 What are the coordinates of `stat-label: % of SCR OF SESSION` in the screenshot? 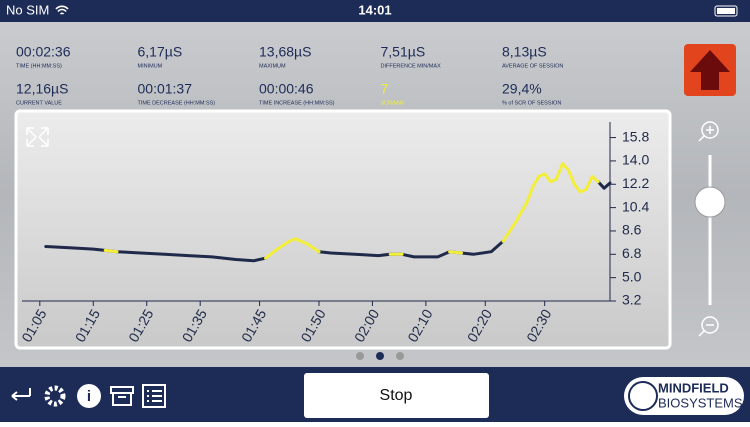 It's located at (531, 103).